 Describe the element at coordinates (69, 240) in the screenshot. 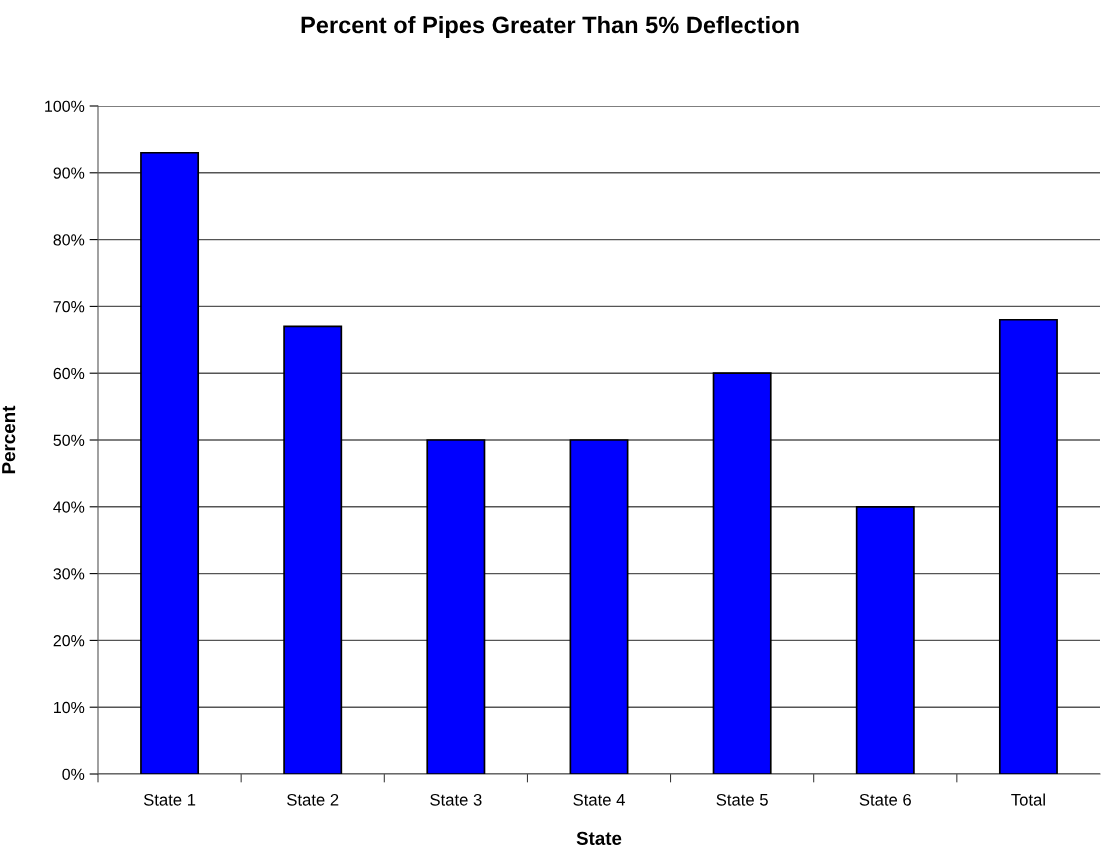

I see `y-tick-label: 80%` at that location.